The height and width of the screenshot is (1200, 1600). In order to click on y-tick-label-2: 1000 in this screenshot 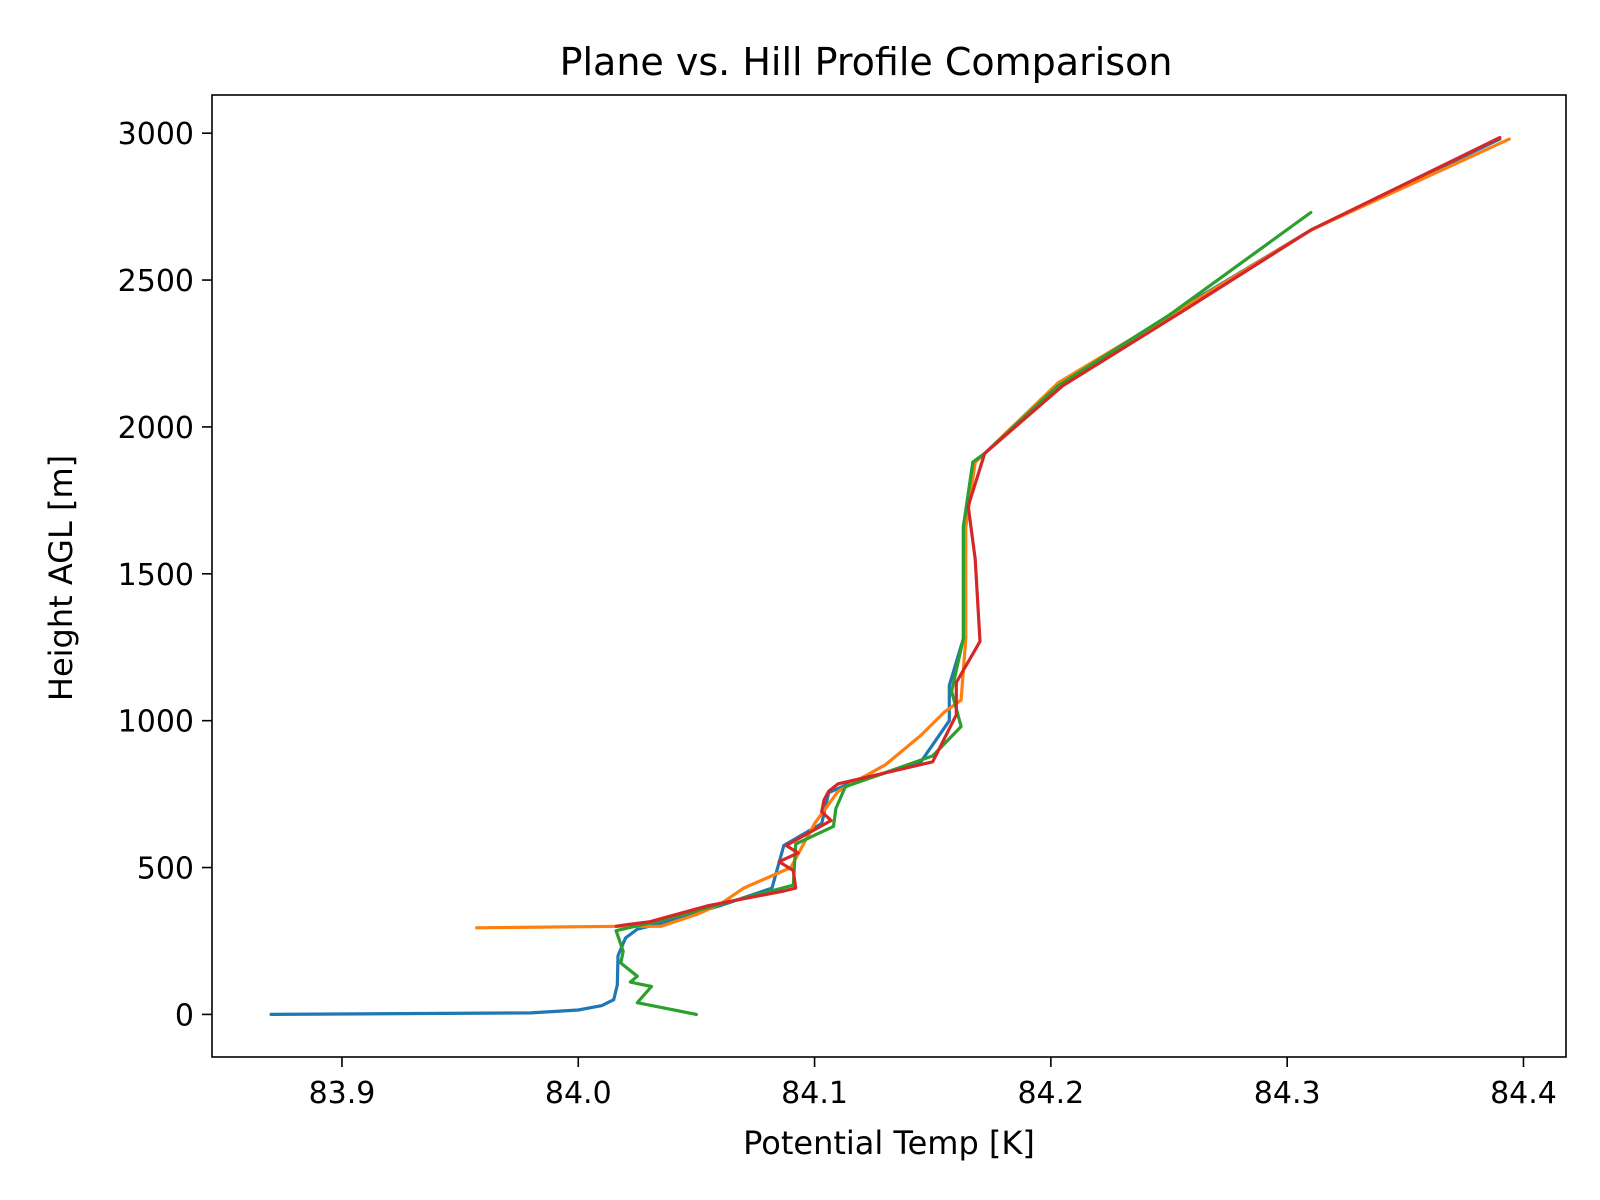, I will do `click(156, 722)`.